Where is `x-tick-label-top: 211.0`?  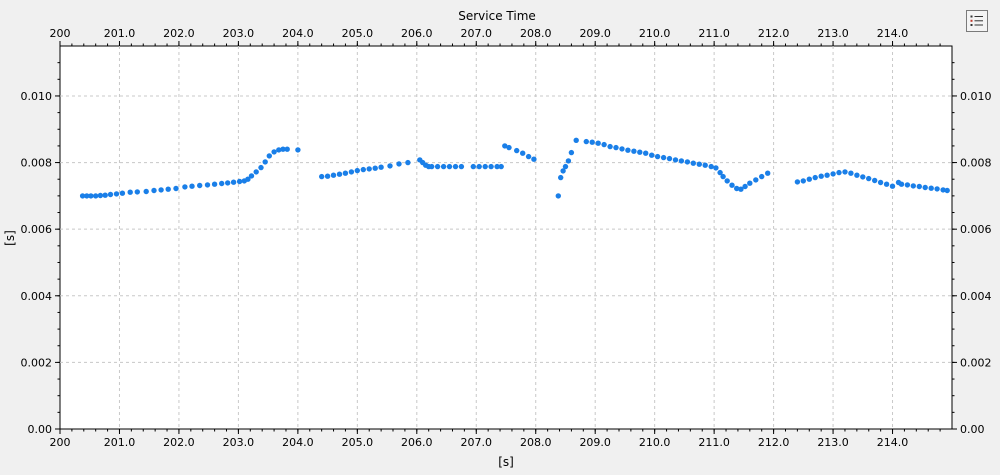 x-tick-label-top: 211.0 is located at coordinates (714, 33).